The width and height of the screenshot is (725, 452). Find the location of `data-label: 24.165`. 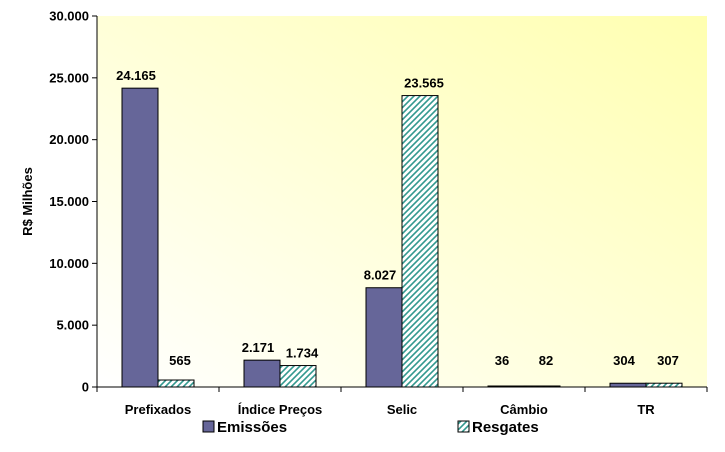

data-label: 24.165 is located at coordinates (136, 75).